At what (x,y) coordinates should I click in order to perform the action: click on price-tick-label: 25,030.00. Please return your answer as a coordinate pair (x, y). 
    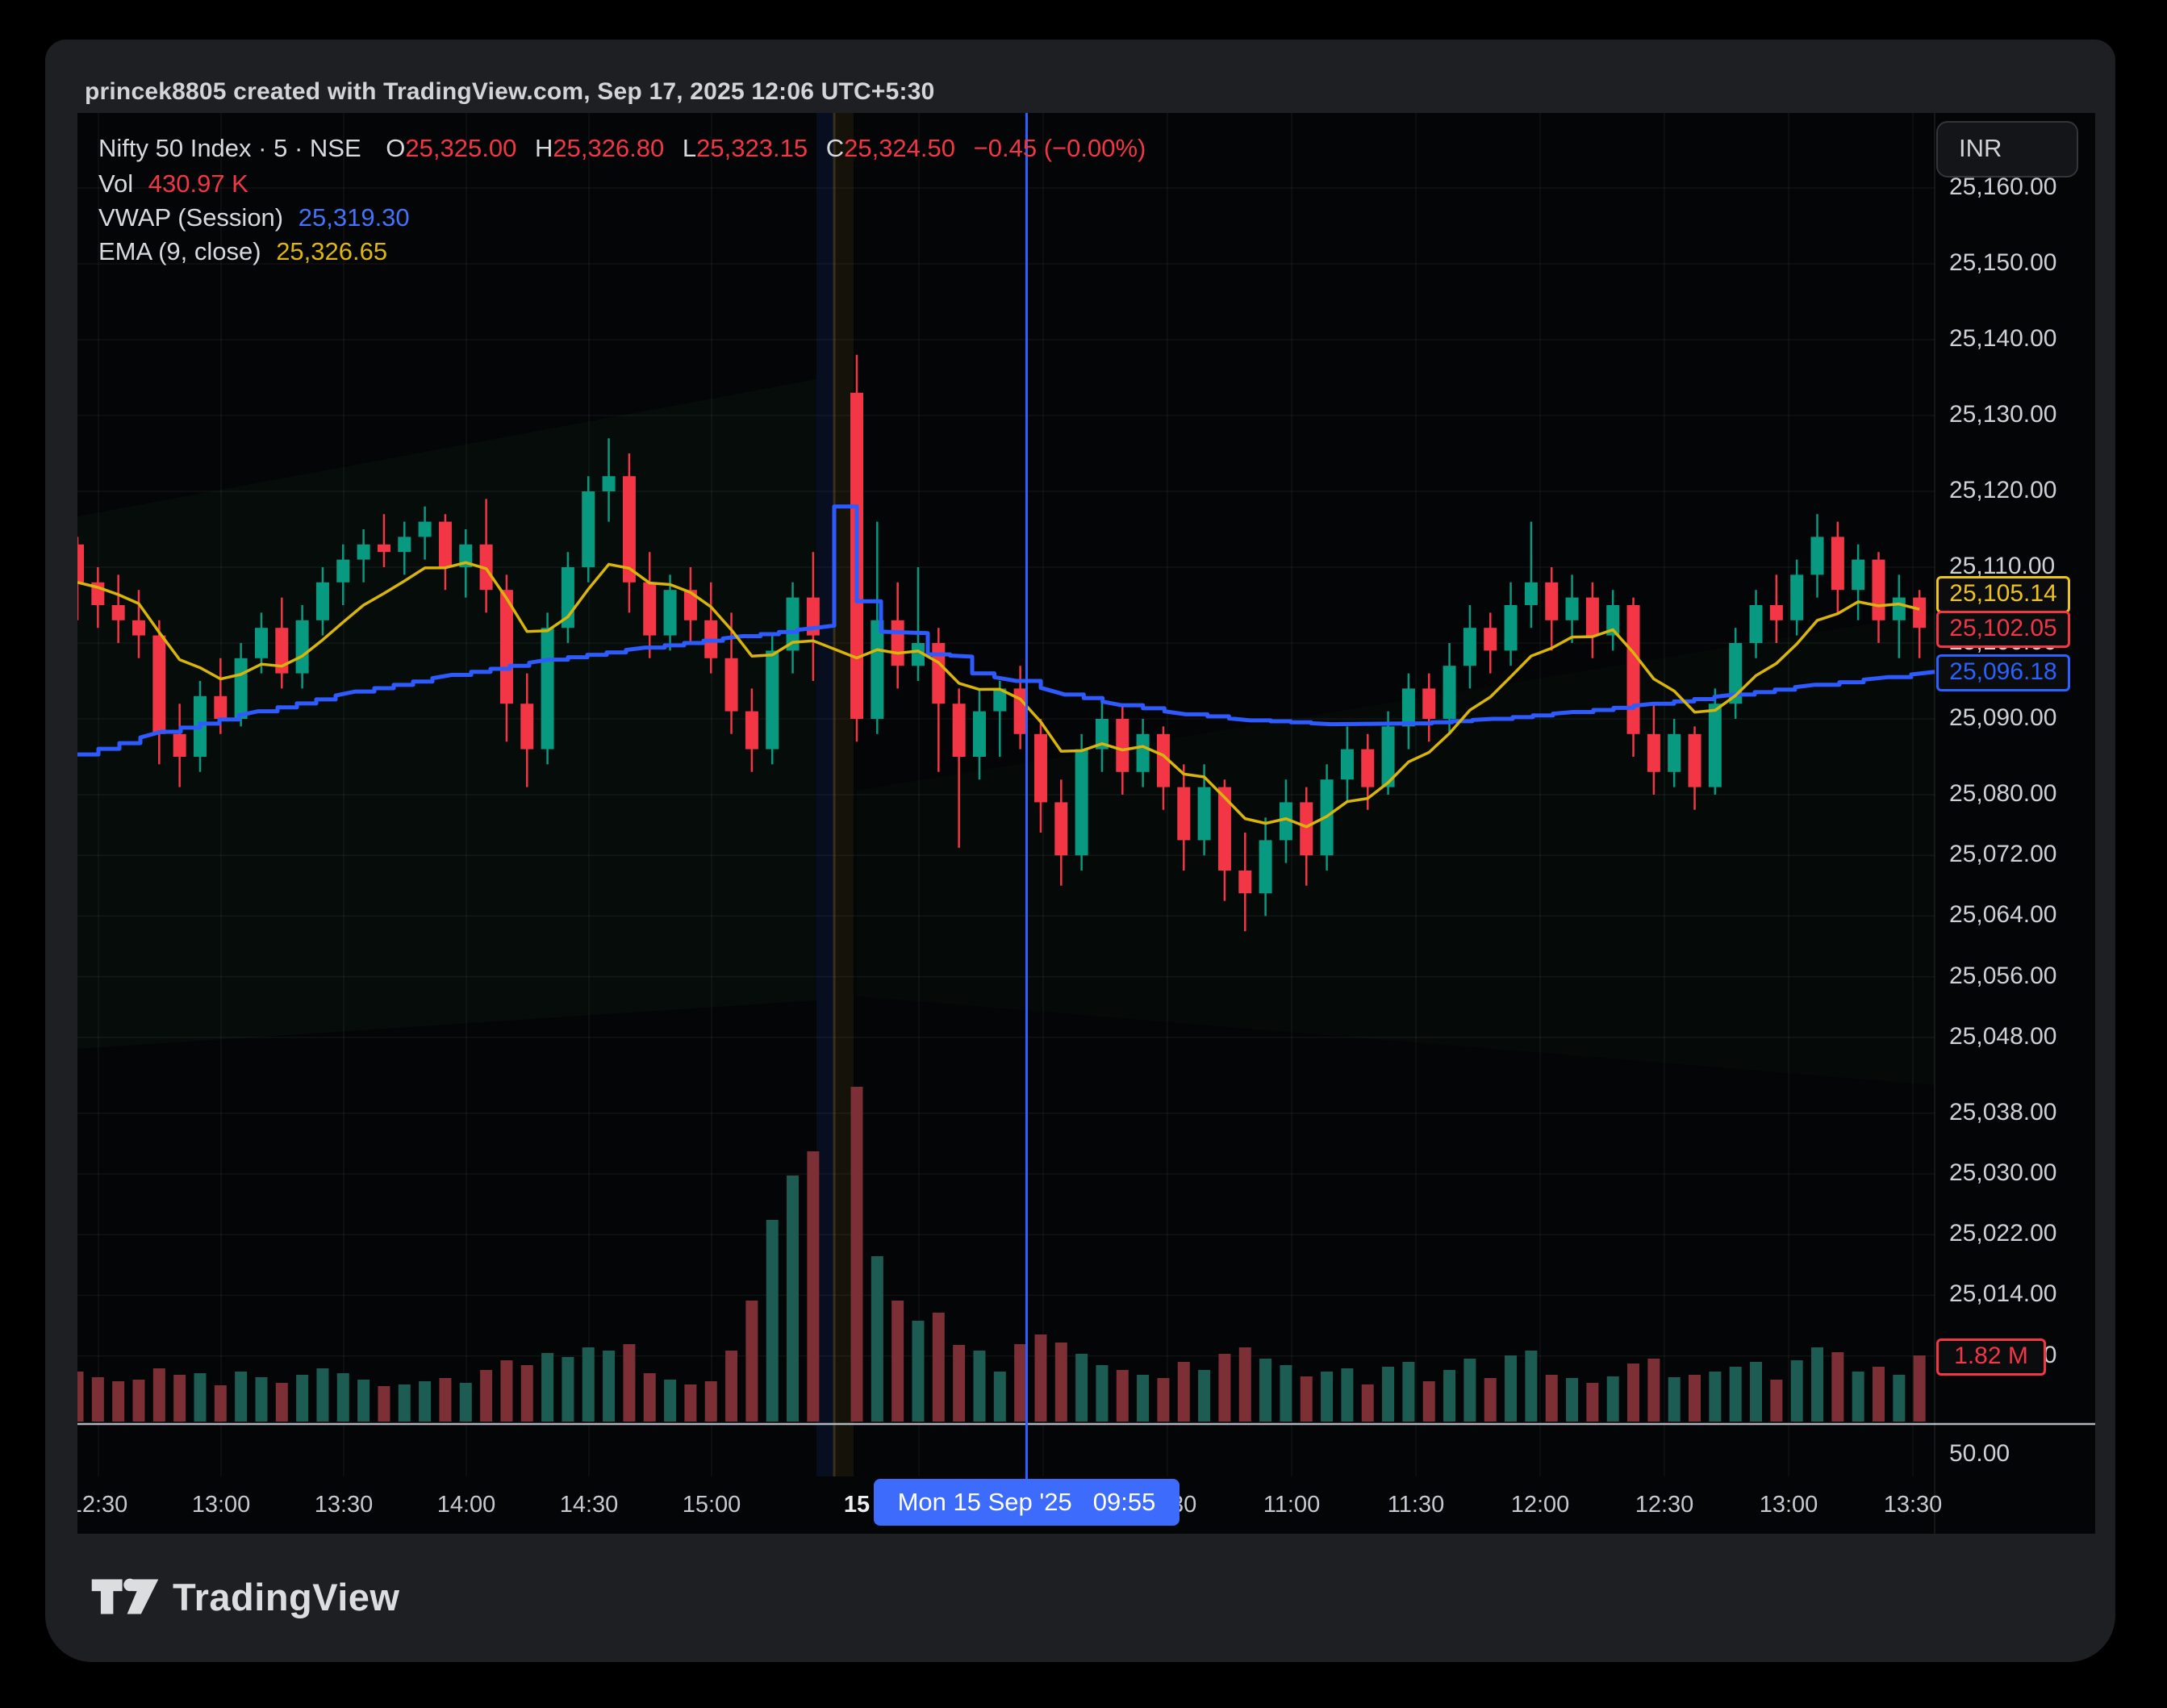
    Looking at the image, I should click on (2003, 1172).